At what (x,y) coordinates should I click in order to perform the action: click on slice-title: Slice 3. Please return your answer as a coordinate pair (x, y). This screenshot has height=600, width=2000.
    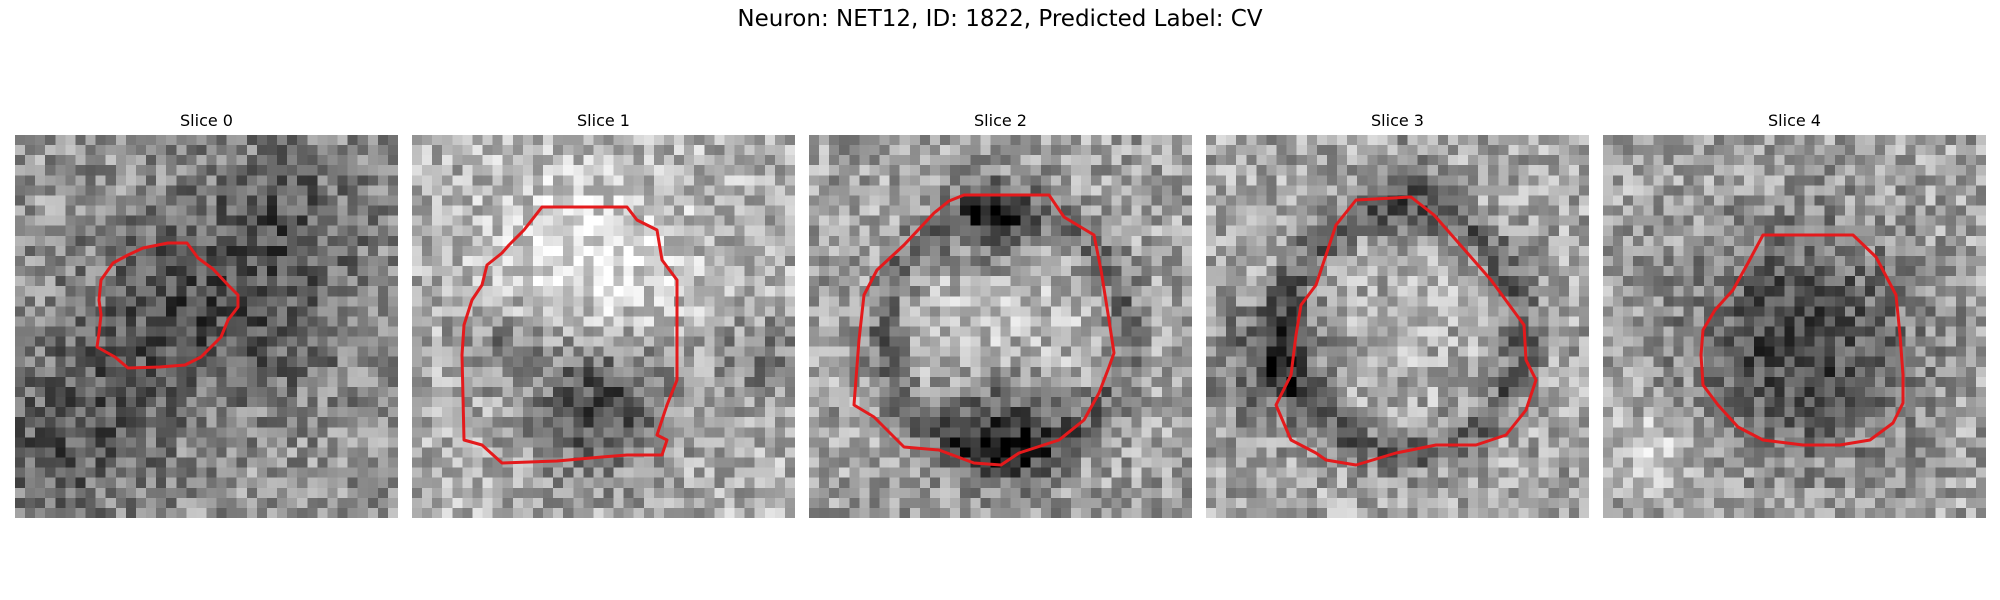
    Looking at the image, I should click on (1397, 120).